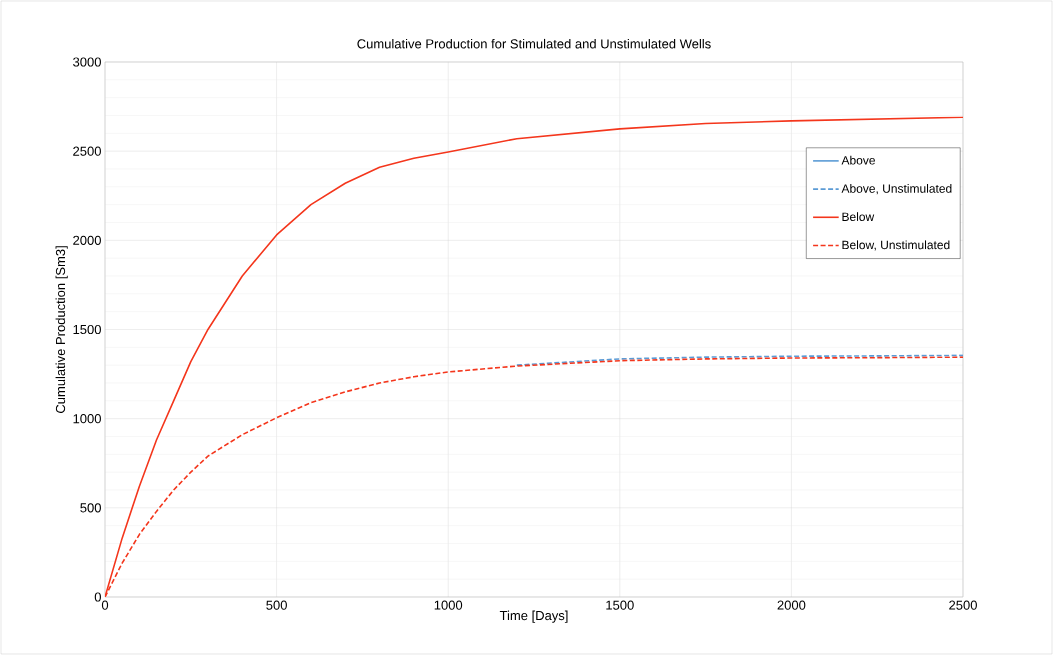  What do you see at coordinates (87, 151) in the screenshot?
I see `y-tick-label: 2500` at bounding box center [87, 151].